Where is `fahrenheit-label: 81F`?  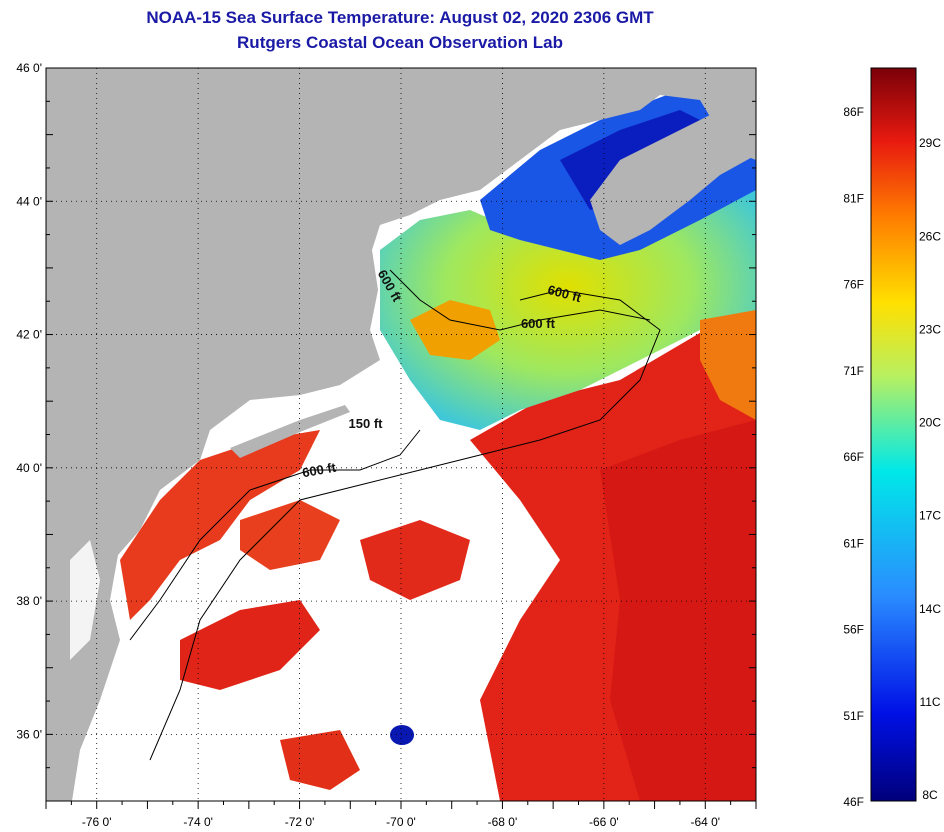 fahrenheit-label: 81F is located at coordinates (853, 198).